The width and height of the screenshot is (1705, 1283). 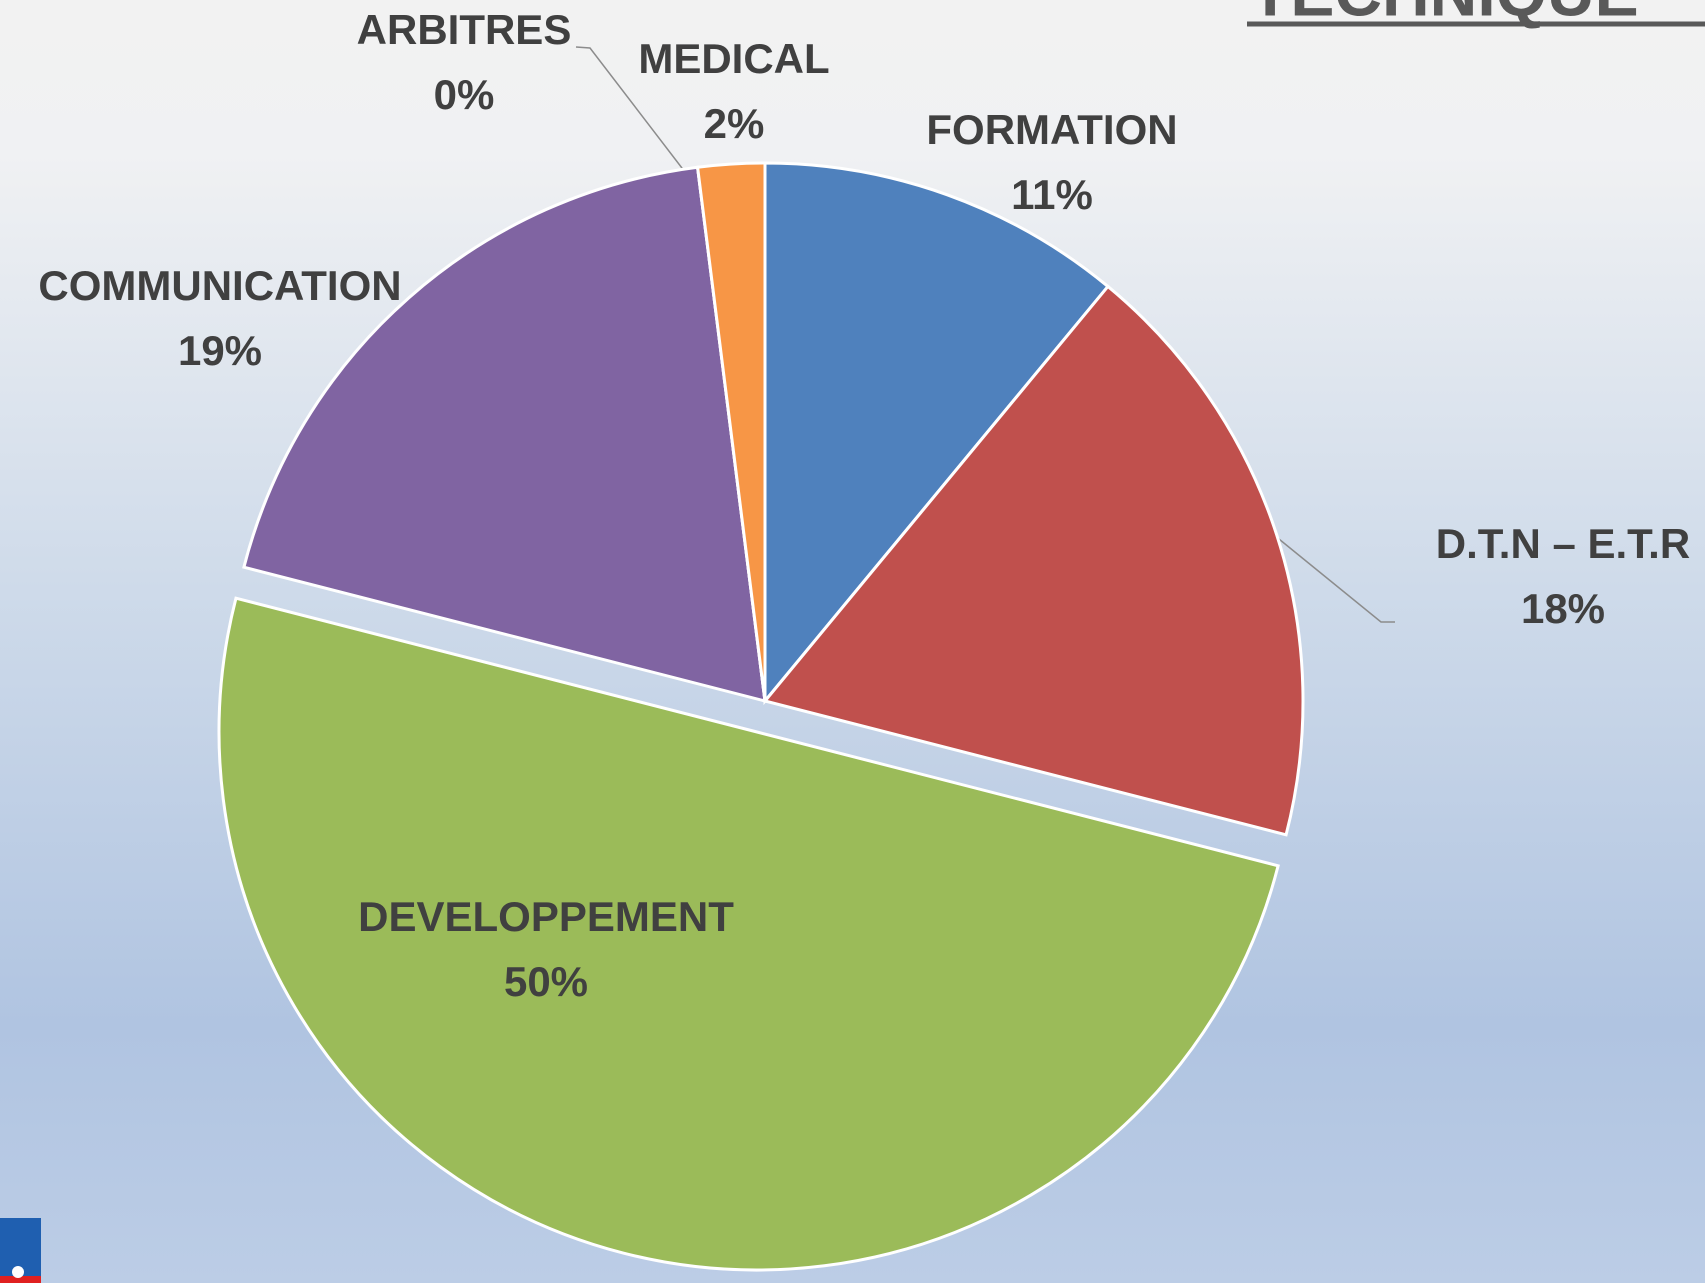 I want to click on slice-percent: 0%, so click(x=464, y=94).